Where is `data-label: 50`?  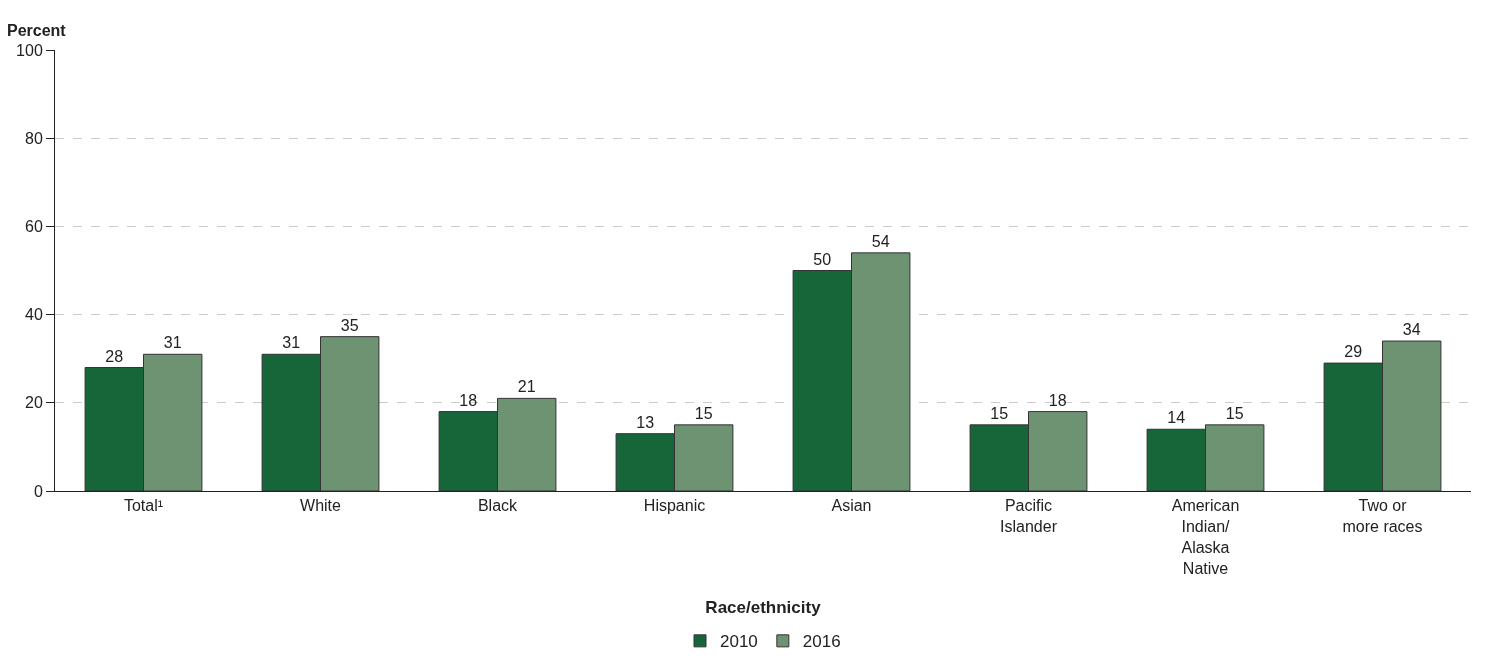 data-label: 50 is located at coordinates (822, 259).